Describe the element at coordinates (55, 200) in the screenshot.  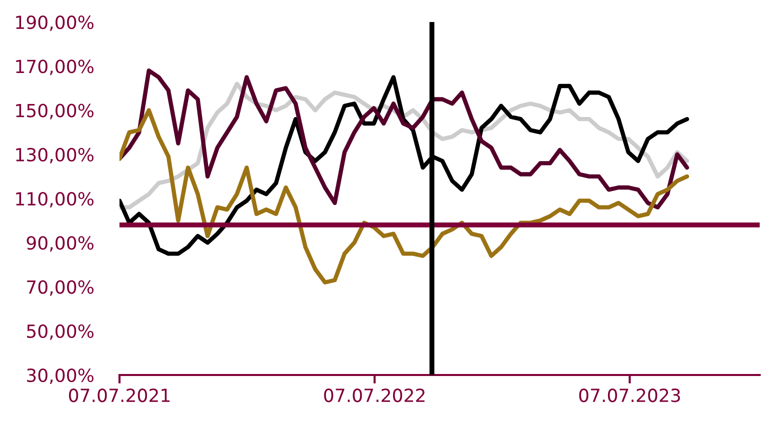
I see `y-tick-label: 110,00%` at that location.